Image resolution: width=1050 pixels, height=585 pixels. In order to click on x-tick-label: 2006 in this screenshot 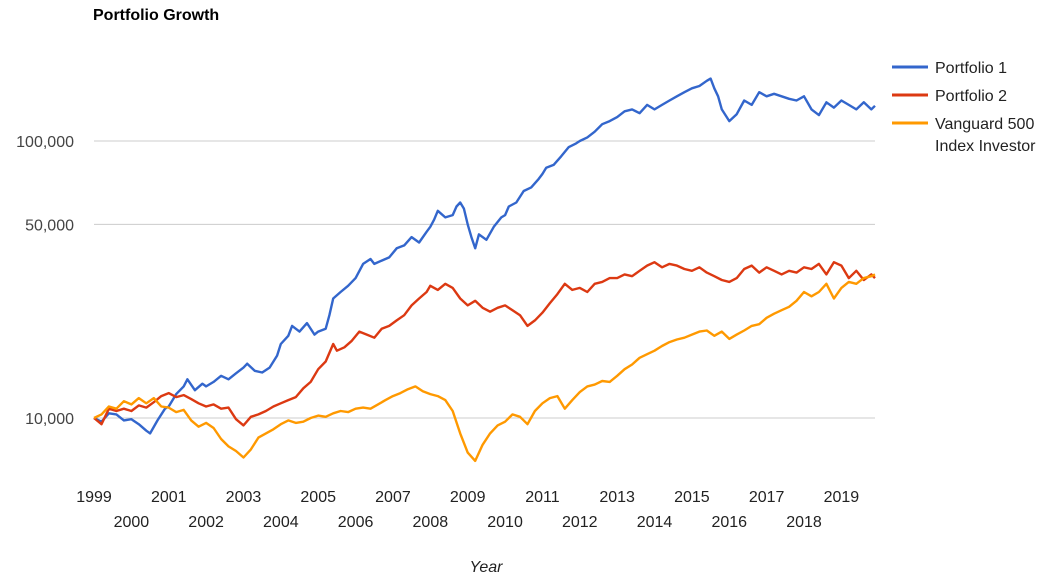, I will do `click(356, 522)`.